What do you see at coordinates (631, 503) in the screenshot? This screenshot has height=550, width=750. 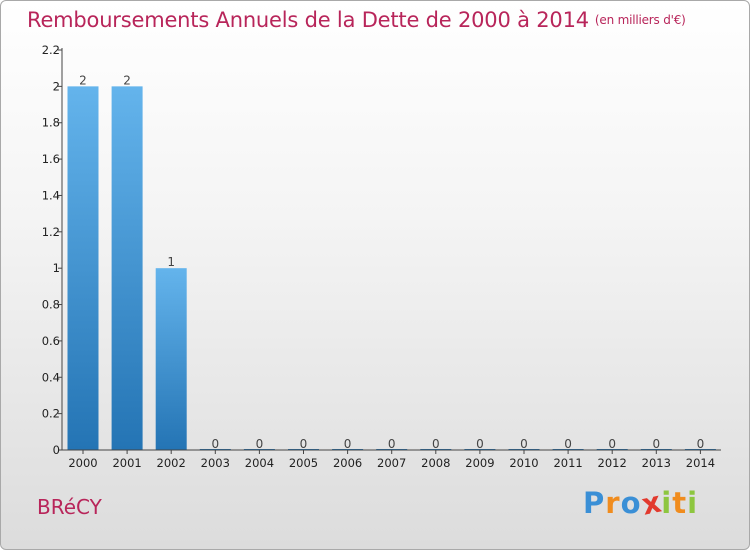 I see `logo-letter-2: o` at bounding box center [631, 503].